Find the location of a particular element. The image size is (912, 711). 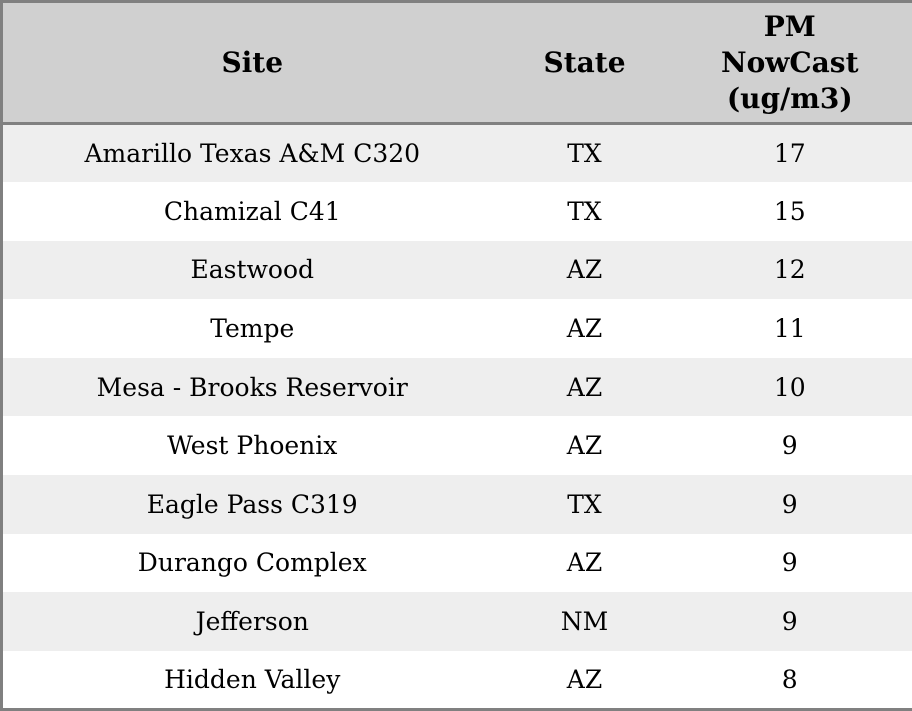

site-cell: Mesa - Brooks Reservoir is located at coordinates (252, 387).